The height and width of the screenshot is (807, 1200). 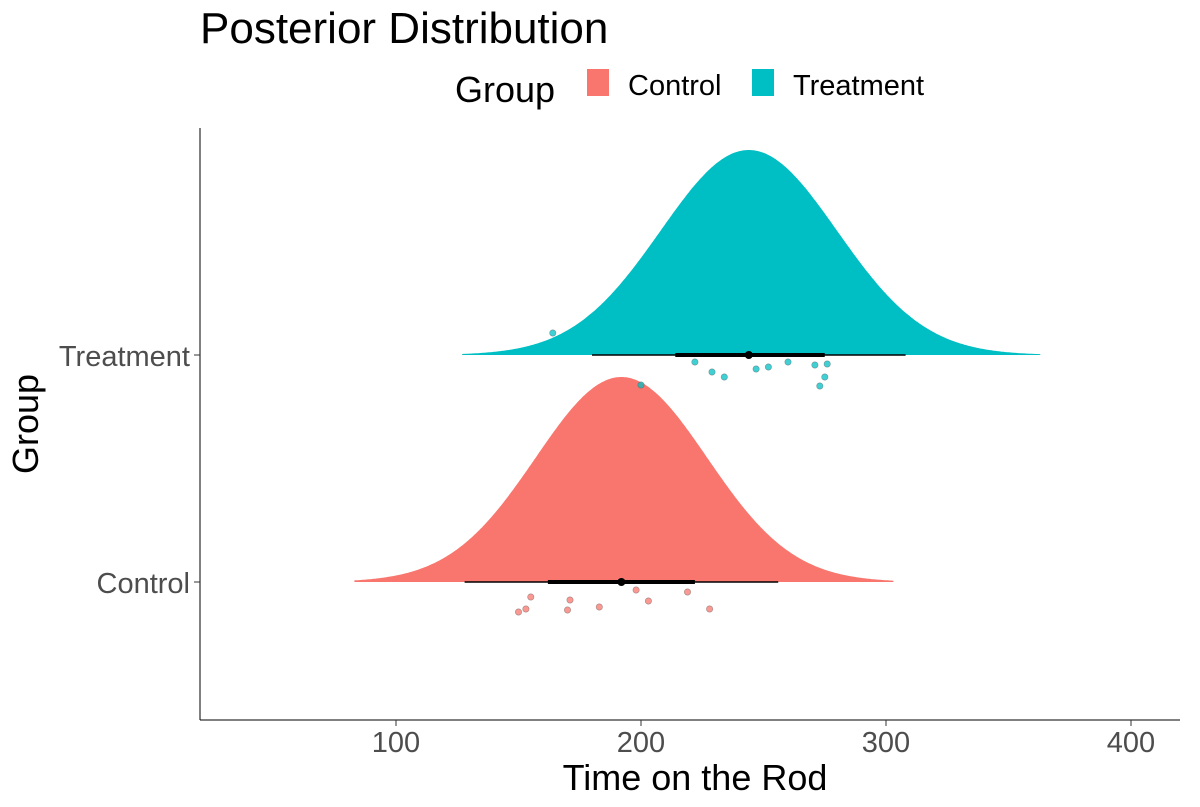 What do you see at coordinates (695, 777) in the screenshot?
I see `x-axis-title: Time on the Rod` at bounding box center [695, 777].